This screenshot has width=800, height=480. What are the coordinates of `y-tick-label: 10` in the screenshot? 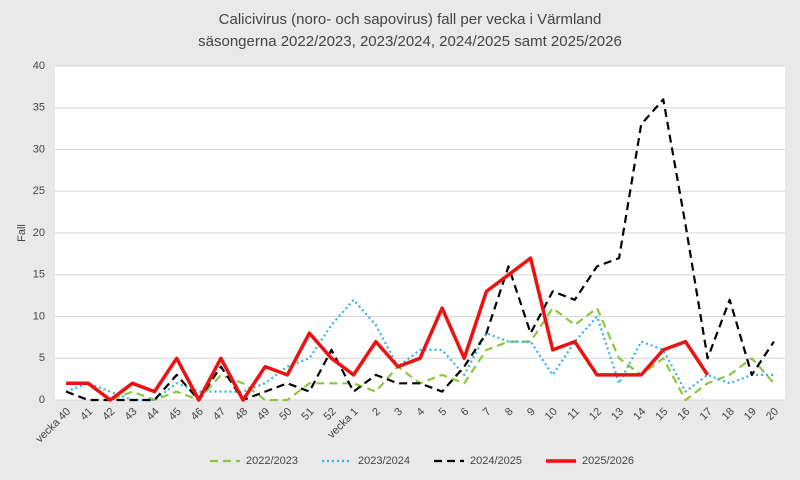 It's located at (39, 316).